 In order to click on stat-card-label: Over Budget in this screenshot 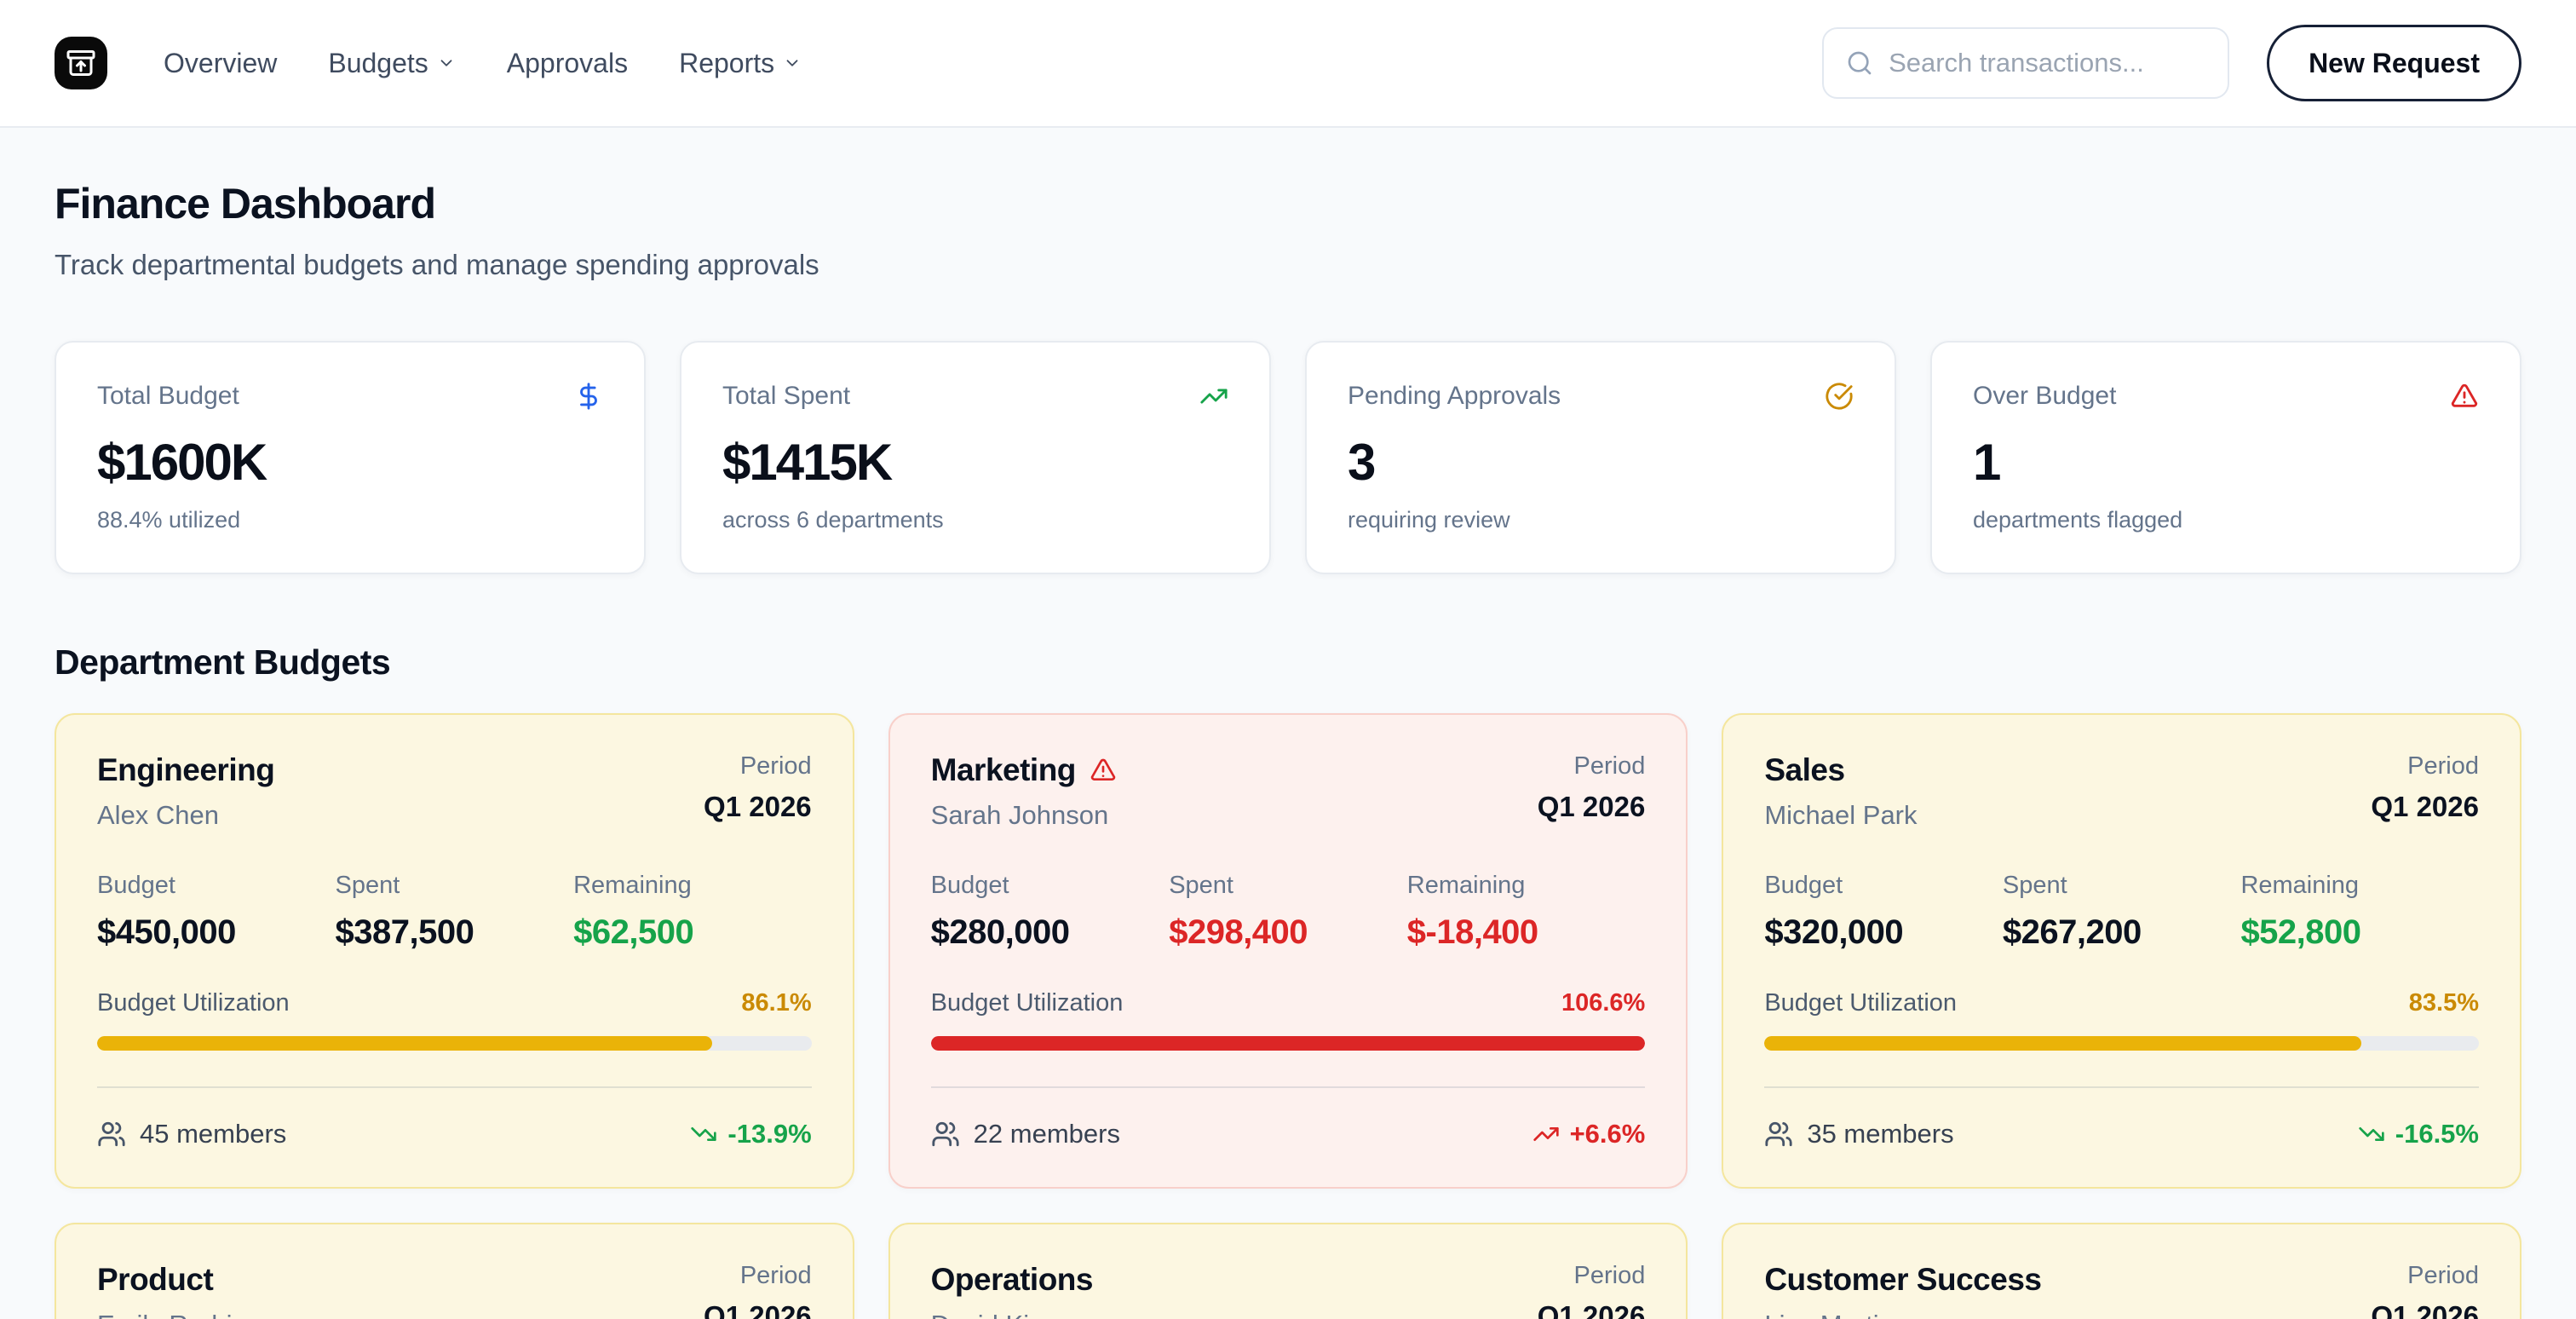, I will do `click(2045, 396)`.